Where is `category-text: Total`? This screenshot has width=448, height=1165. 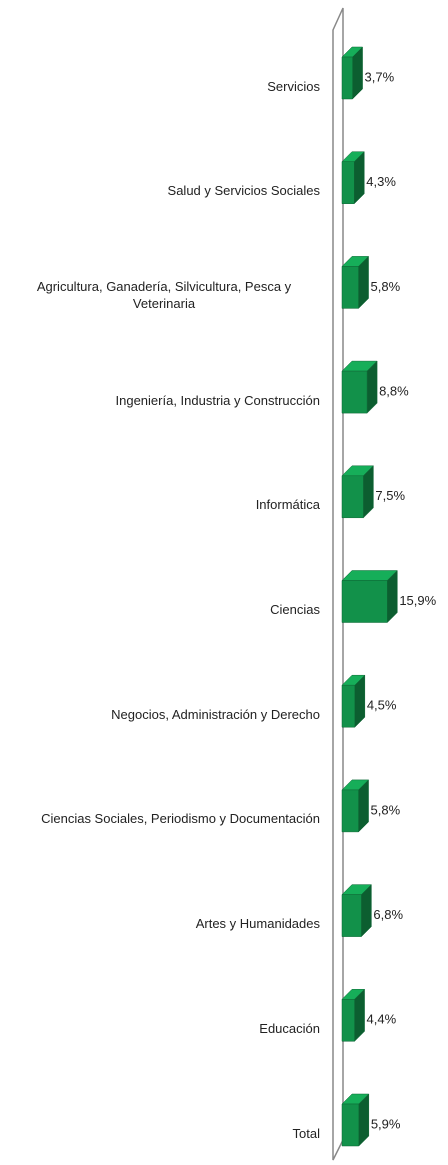 category-text: Total is located at coordinates (306, 1133).